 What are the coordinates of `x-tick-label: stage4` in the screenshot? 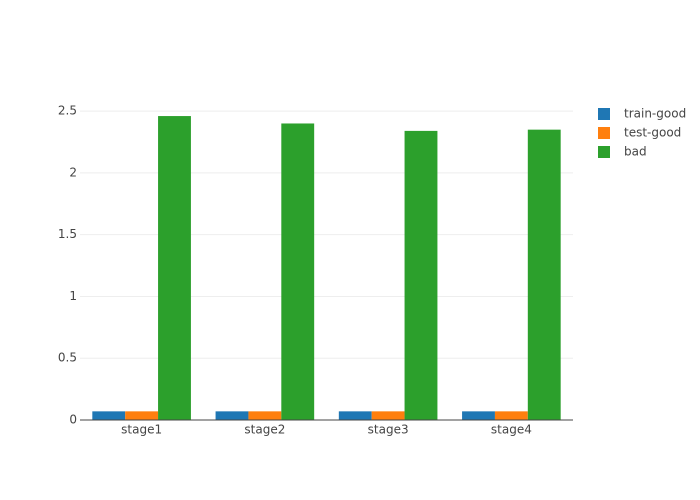 It's located at (511, 430).